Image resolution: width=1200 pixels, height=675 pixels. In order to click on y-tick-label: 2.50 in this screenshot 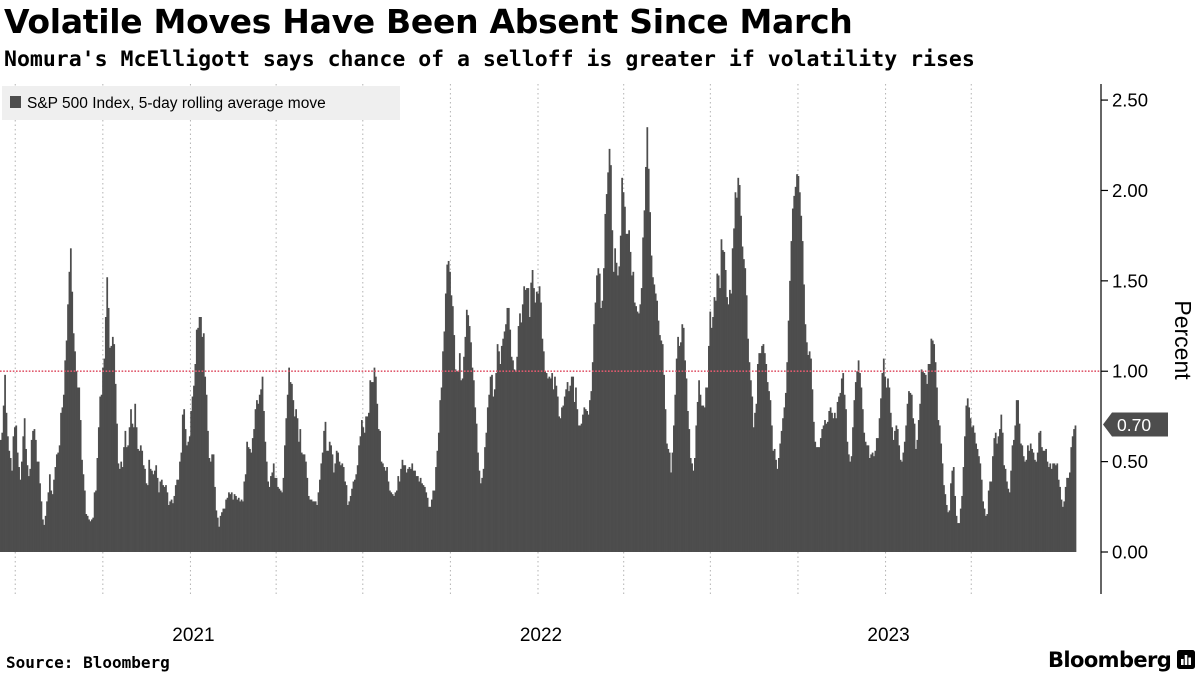, I will do `click(1130, 100)`.